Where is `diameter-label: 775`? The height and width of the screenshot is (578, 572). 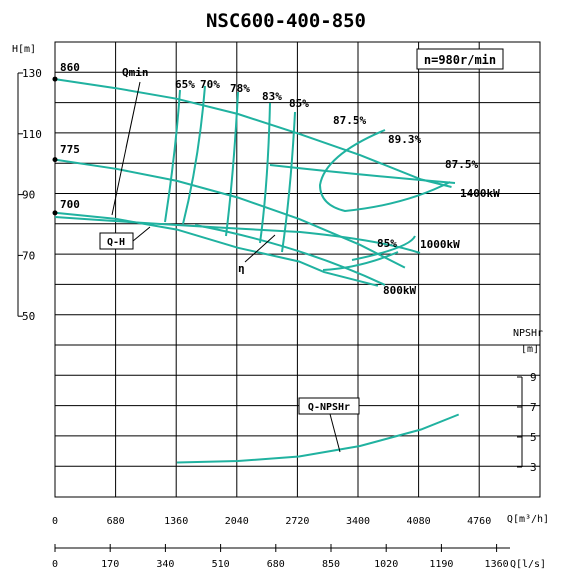
diameter-label: 775 is located at coordinates (70, 149).